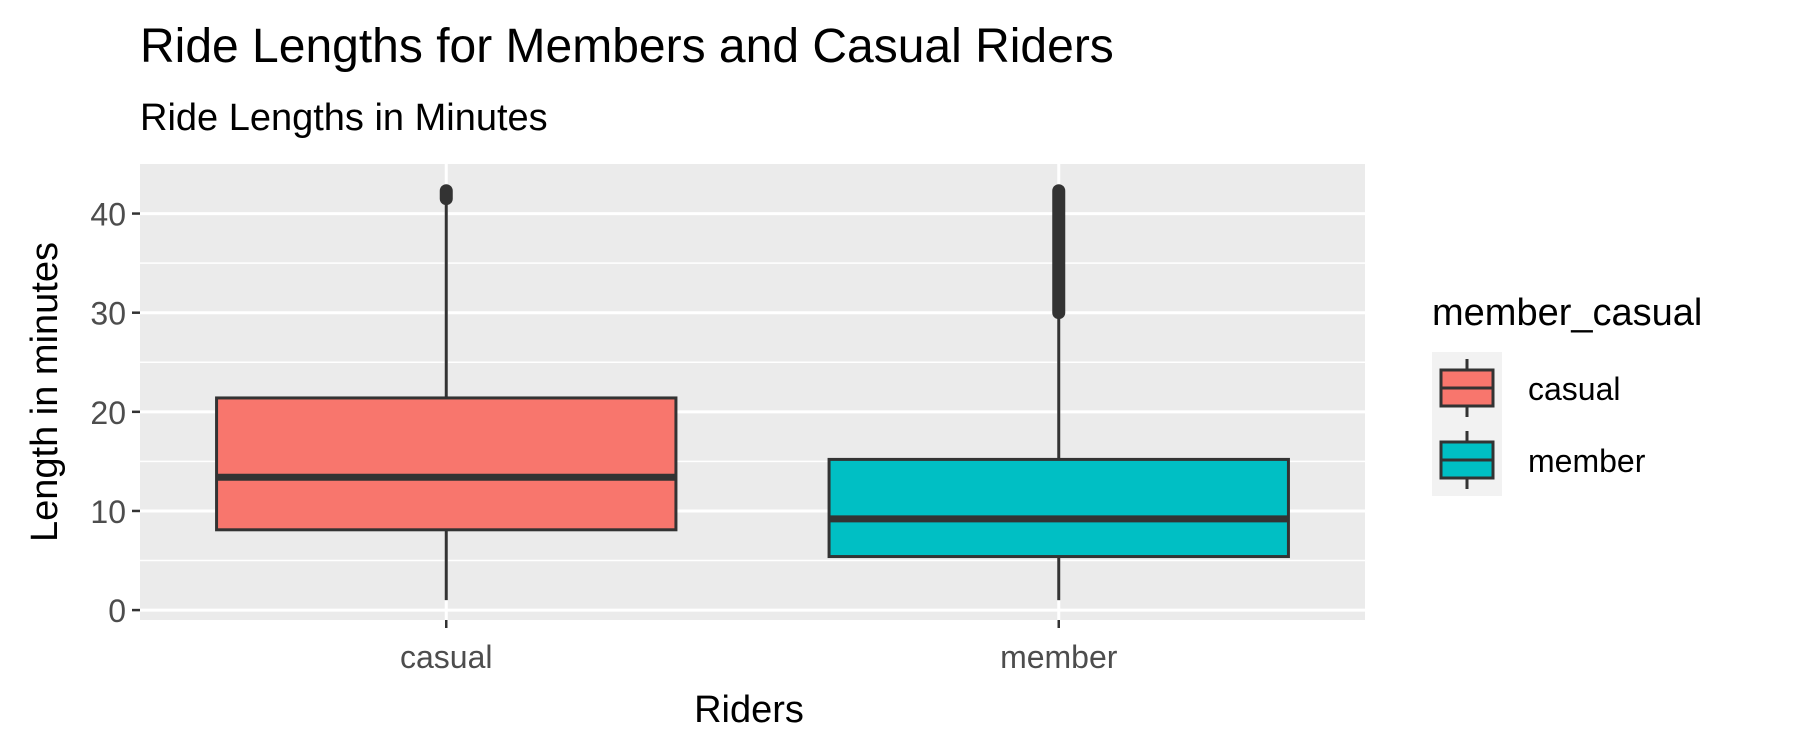 The width and height of the screenshot is (1800, 755). I want to click on y-tick-label: 10, so click(108, 512).